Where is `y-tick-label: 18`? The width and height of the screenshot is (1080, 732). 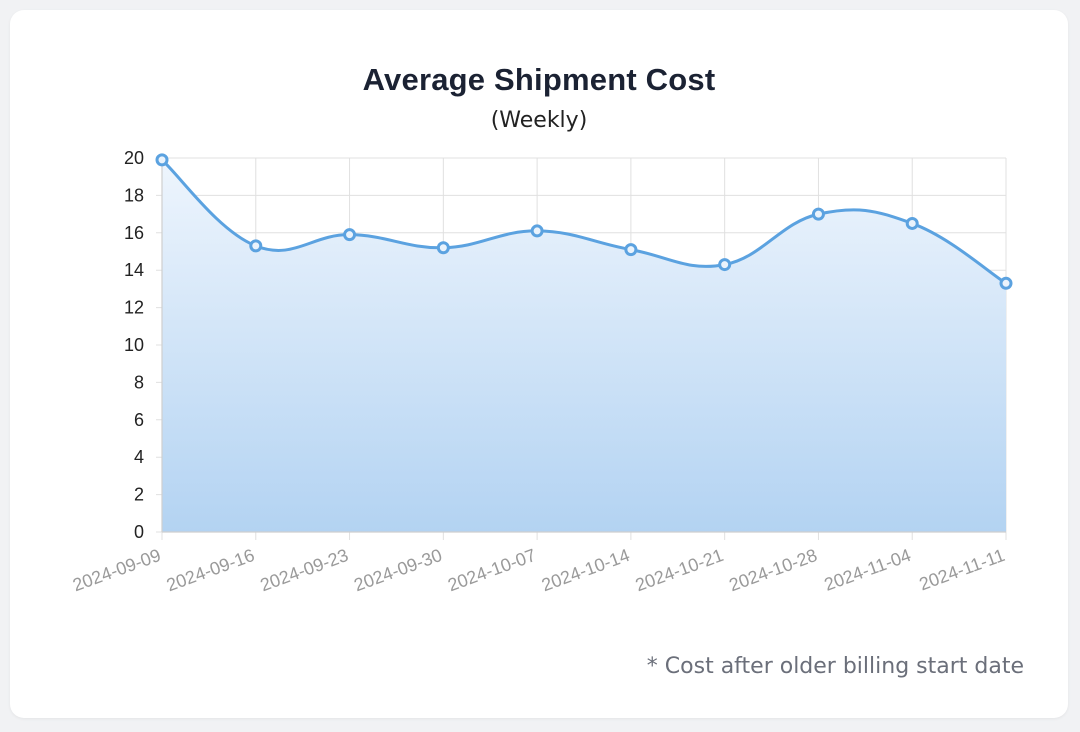
y-tick-label: 18 is located at coordinates (134, 195).